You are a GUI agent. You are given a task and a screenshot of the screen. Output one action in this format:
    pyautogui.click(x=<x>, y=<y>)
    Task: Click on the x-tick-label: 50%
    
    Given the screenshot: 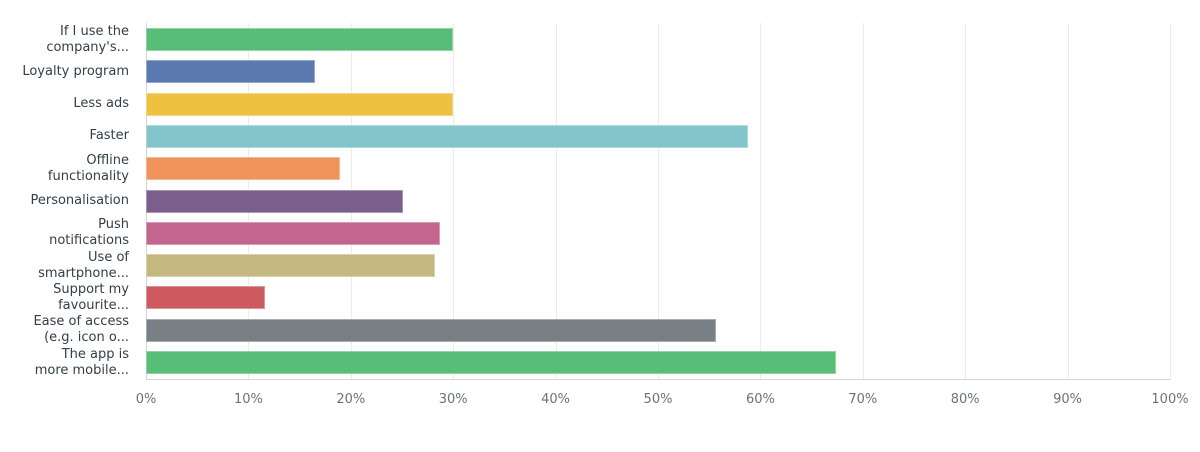 What is the action you would take?
    pyautogui.click(x=658, y=399)
    